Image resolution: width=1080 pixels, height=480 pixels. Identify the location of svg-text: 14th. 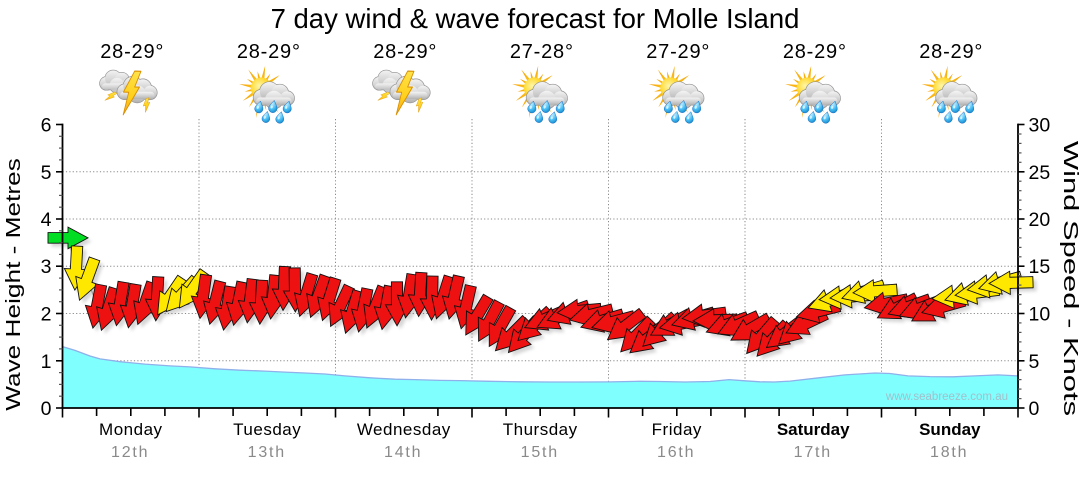
(403, 452).